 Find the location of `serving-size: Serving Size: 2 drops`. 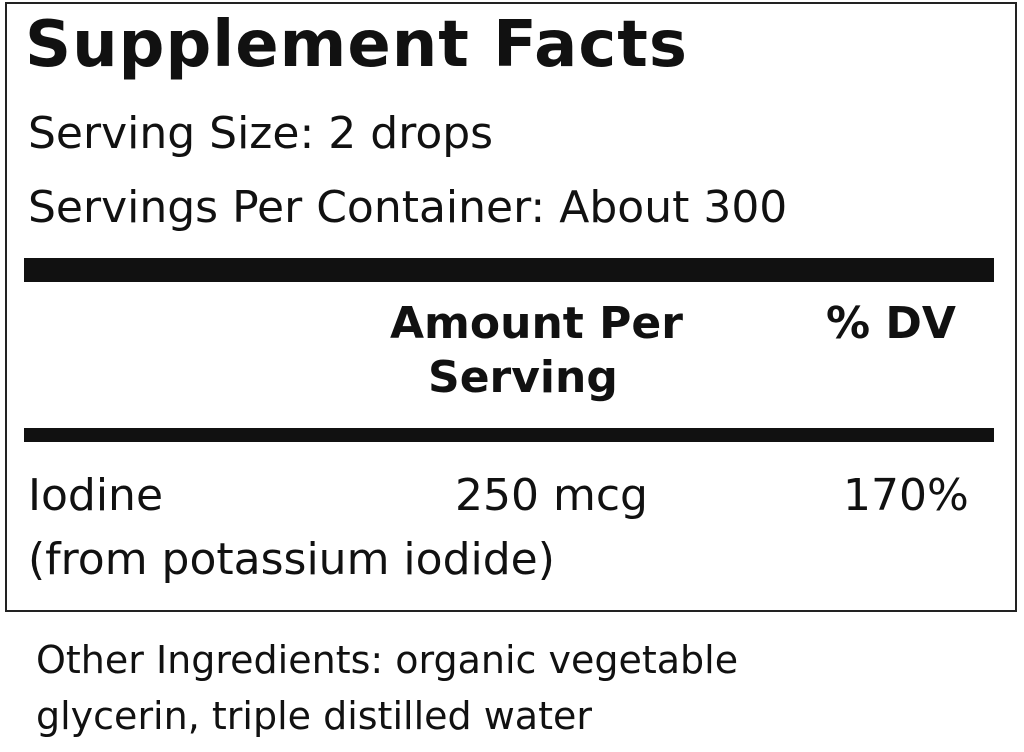

serving-size: Serving Size: 2 drops is located at coordinates (261, 133).